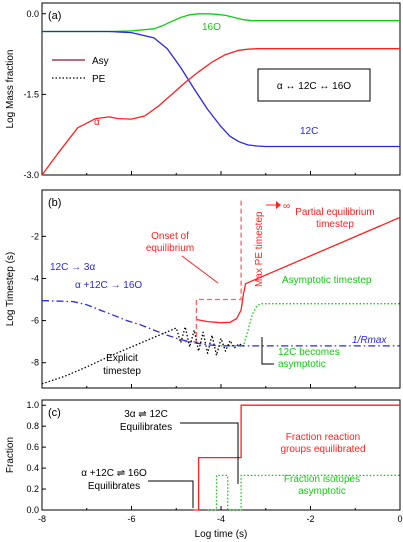  Describe the element at coordinates (35, 278) in the screenshot. I see `panel-1-ytick-label-1: -4` at that location.